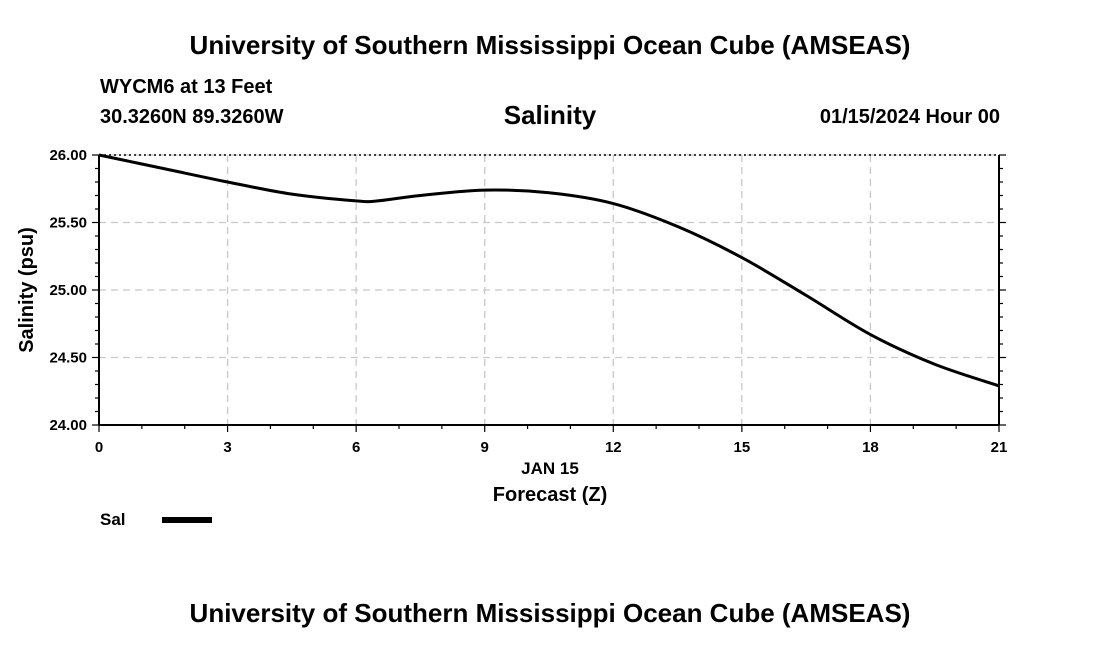 Image resolution: width=1100 pixels, height=650 pixels. Describe the element at coordinates (186, 87) in the screenshot. I see `station-label: WYCM6 at 13 Feet` at that location.